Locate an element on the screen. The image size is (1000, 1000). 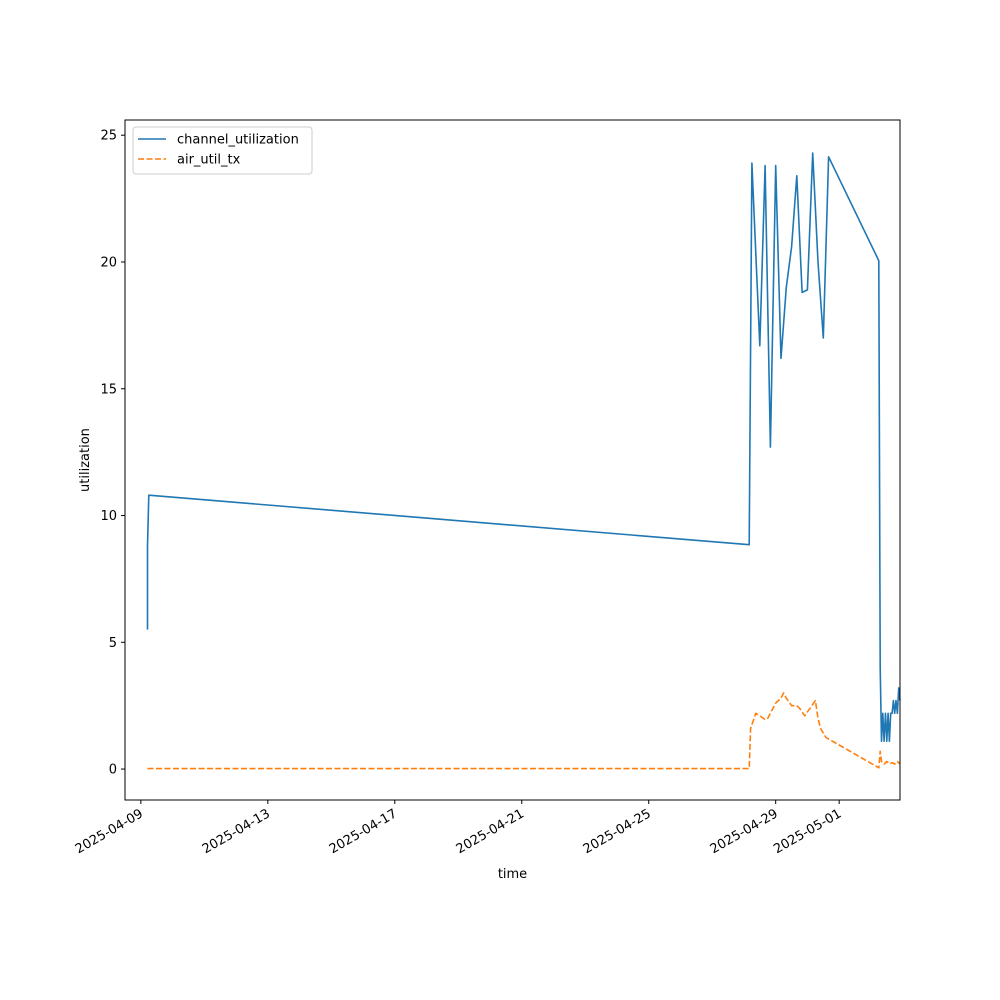
legend: channel_utilization air_util_tx is located at coordinates (222, 150).